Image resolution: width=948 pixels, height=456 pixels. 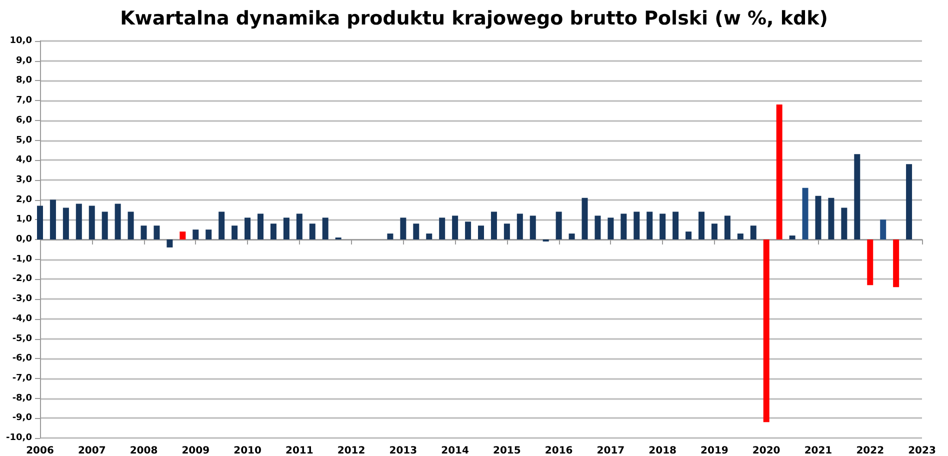 What do you see at coordinates (24, 199) in the screenshot?
I see `y-tick-label: 2,0` at bounding box center [24, 199].